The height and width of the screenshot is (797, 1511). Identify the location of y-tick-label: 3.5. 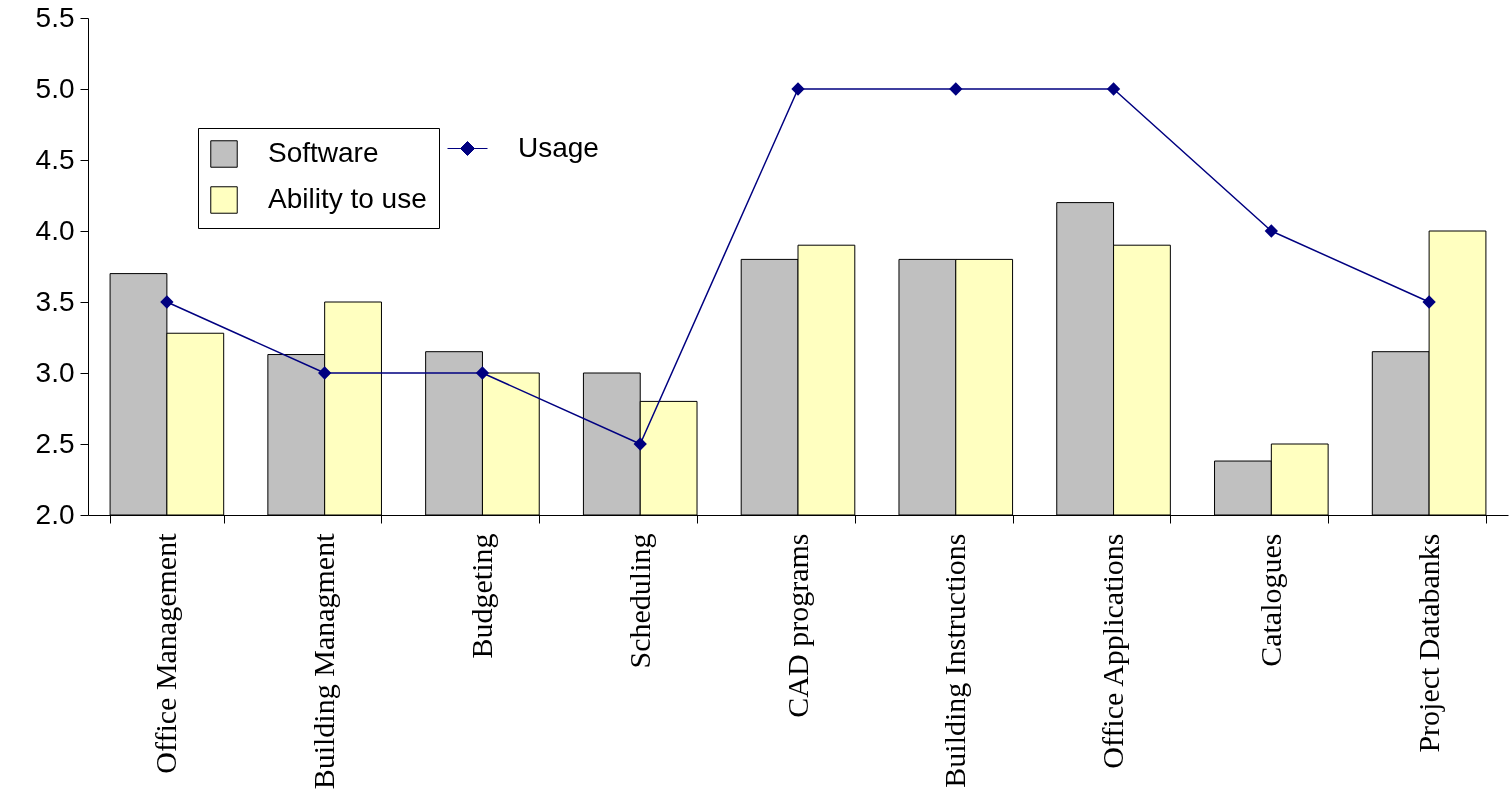
(55, 301).